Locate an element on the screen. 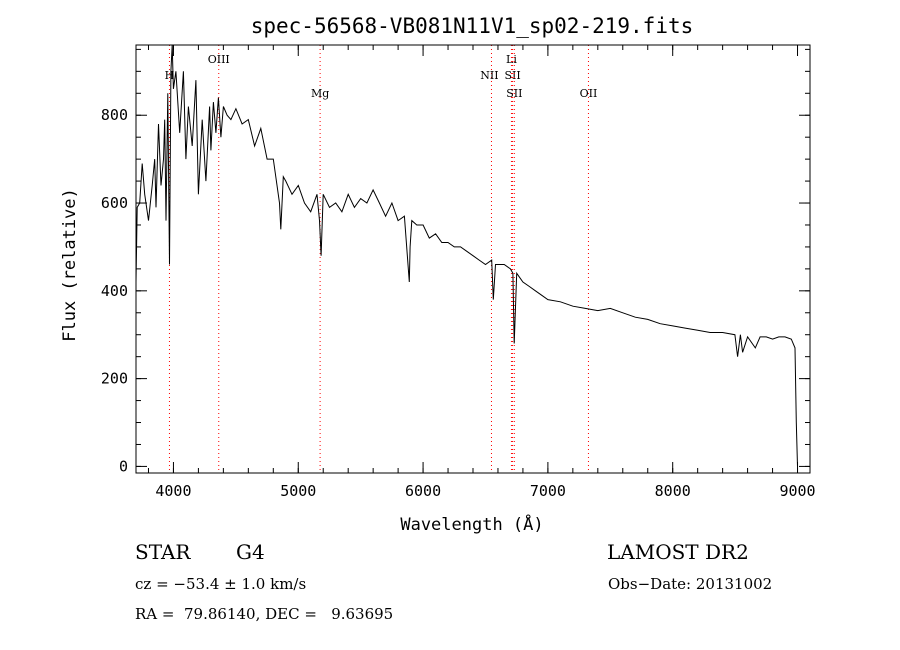 The height and width of the screenshot is (650, 900). y-tick-label: 200 is located at coordinates (114, 379).